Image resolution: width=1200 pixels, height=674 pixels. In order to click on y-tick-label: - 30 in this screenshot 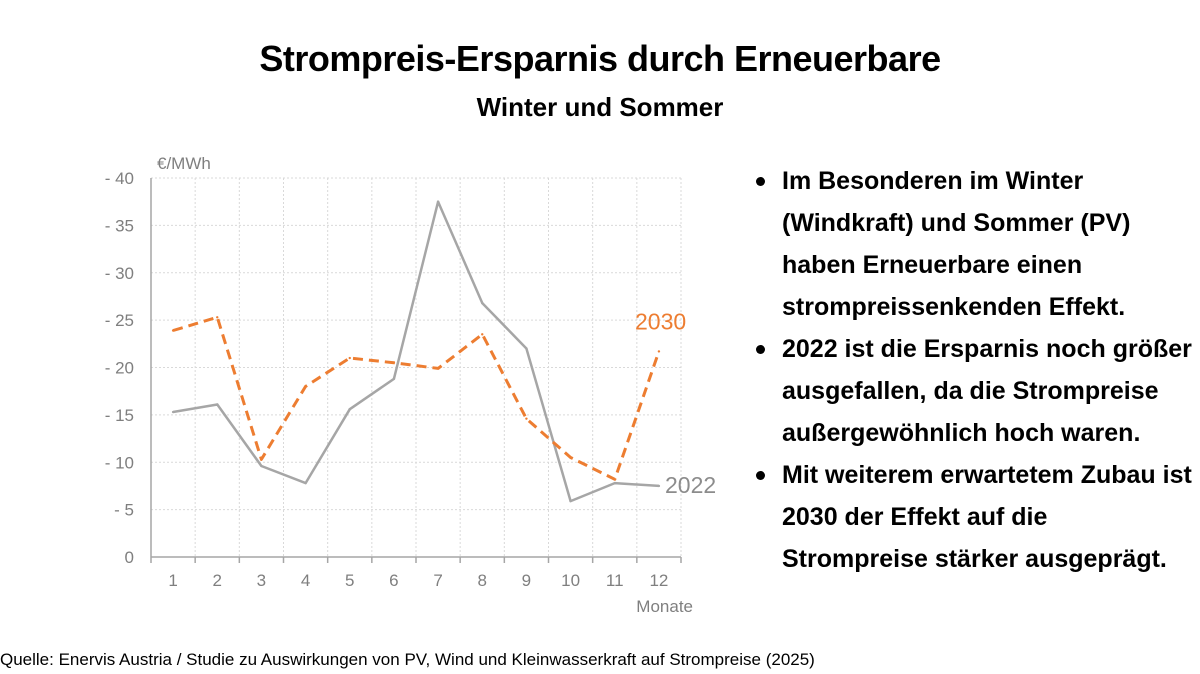, I will do `click(119, 273)`.